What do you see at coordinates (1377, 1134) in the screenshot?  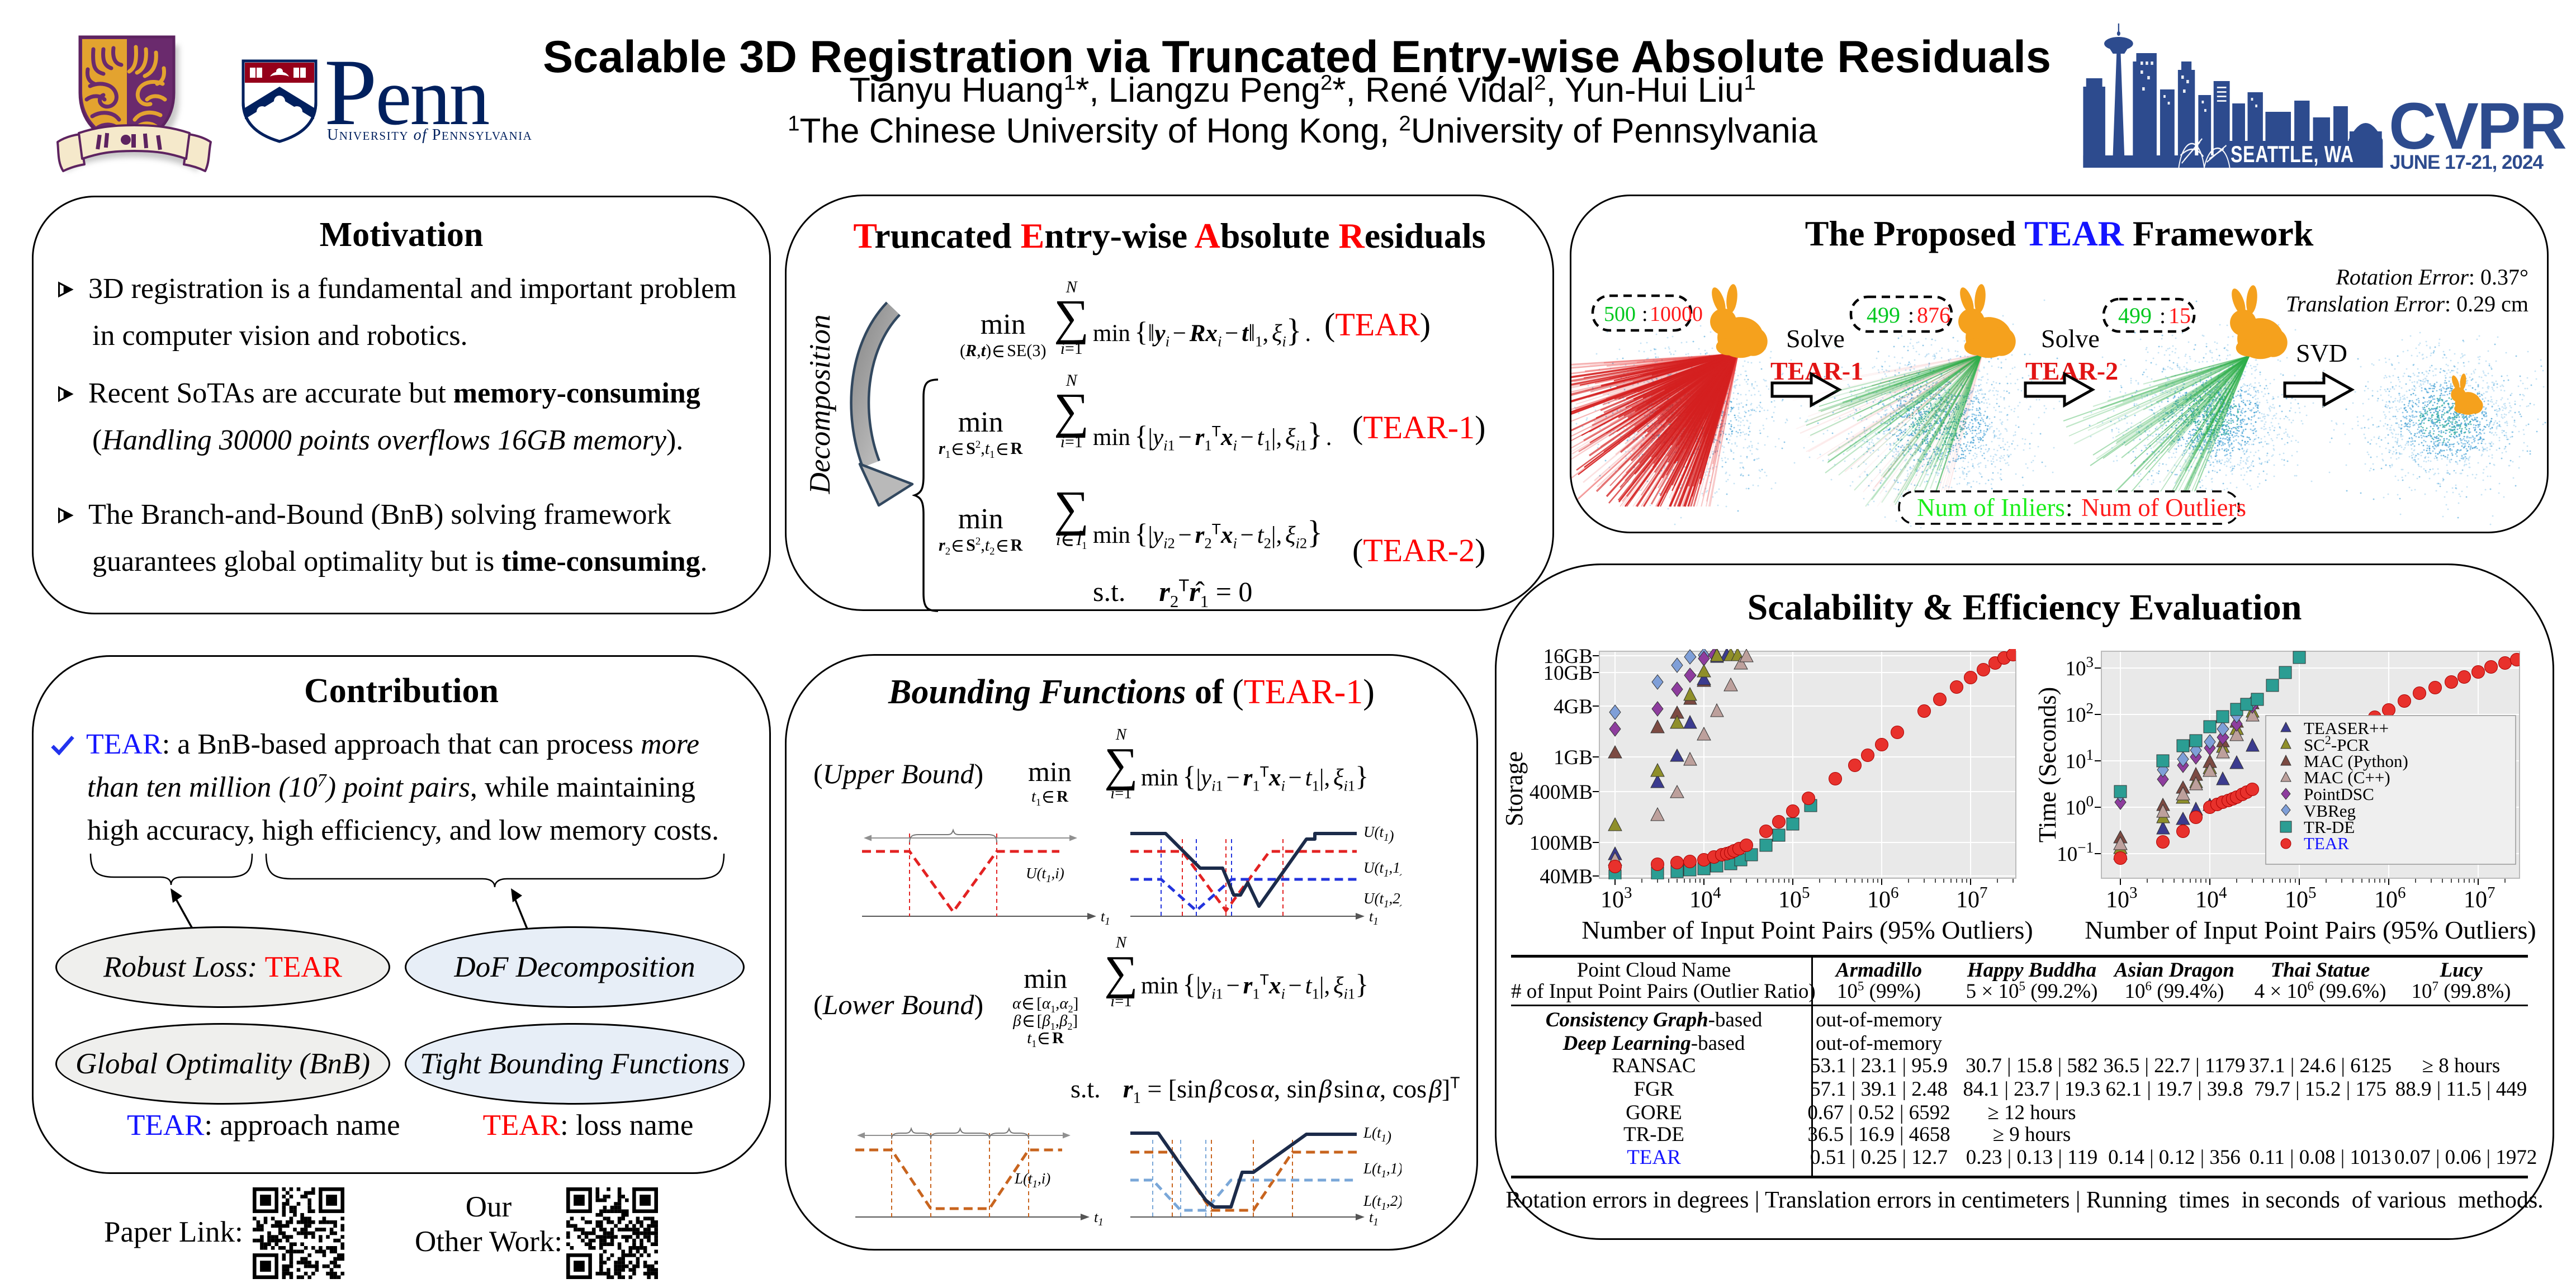 I see `svg-text: L(t1)` at bounding box center [1377, 1134].